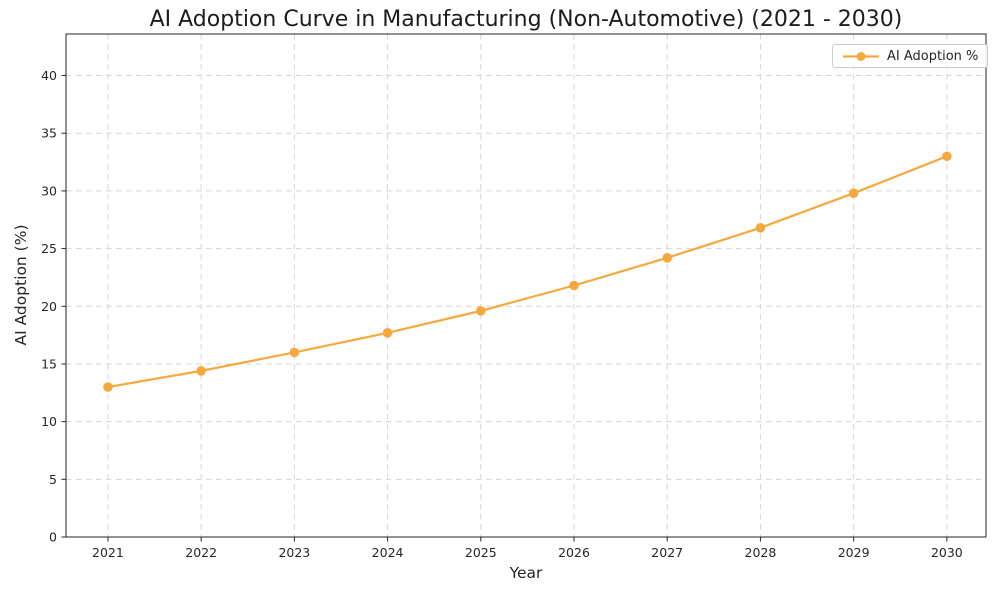  I want to click on legend: AI Adoption %, so click(910, 56).